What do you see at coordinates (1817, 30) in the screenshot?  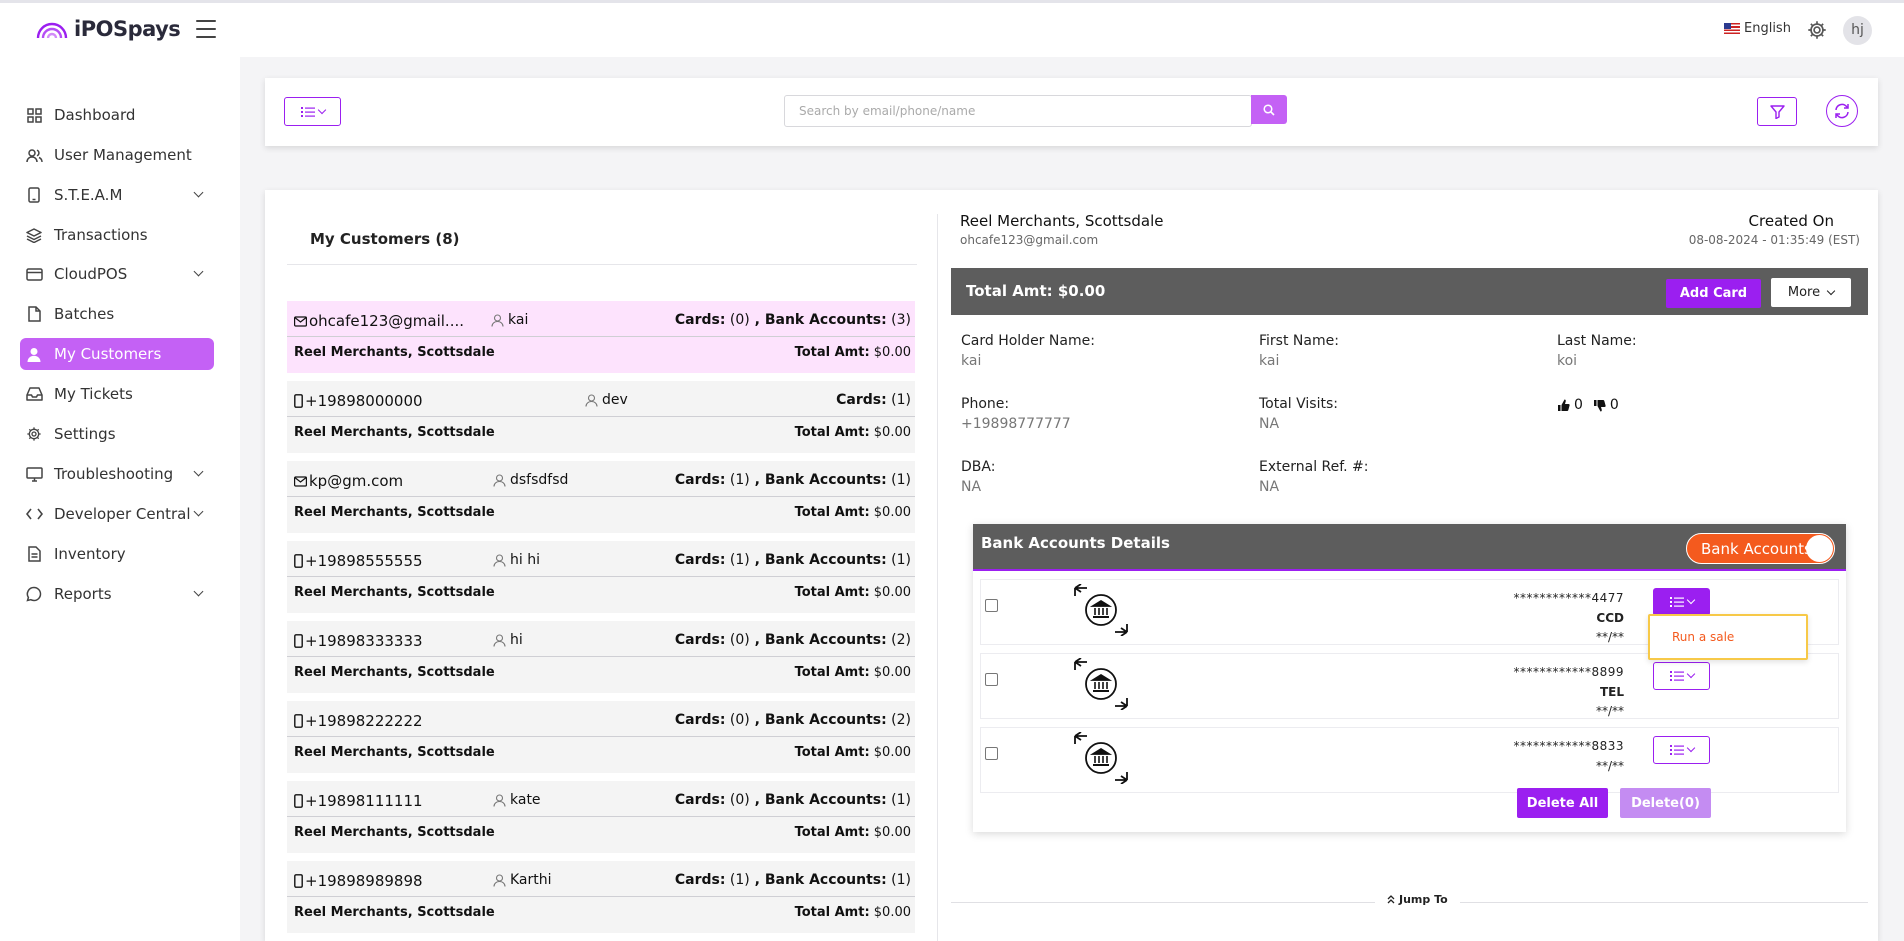 I see `settings-gear-icon` at bounding box center [1817, 30].